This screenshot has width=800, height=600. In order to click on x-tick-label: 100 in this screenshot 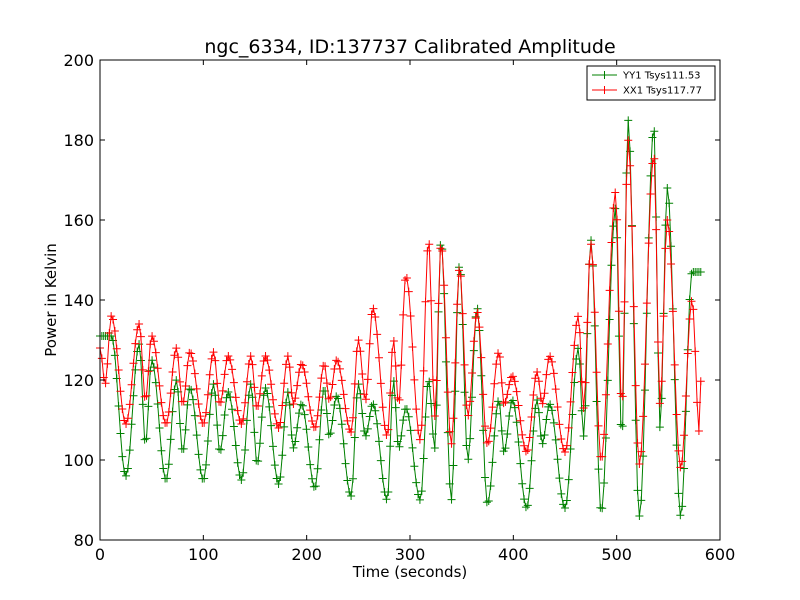, I will do `click(203, 554)`.